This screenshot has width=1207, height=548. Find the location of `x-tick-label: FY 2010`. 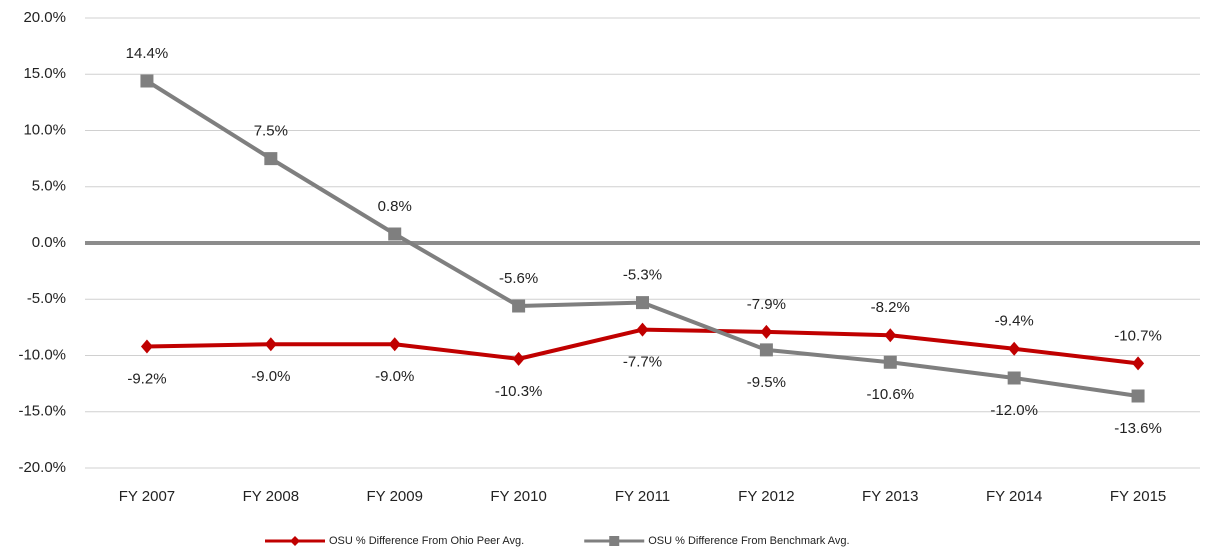

x-tick-label: FY 2010 is located at coordinates (518, 496).